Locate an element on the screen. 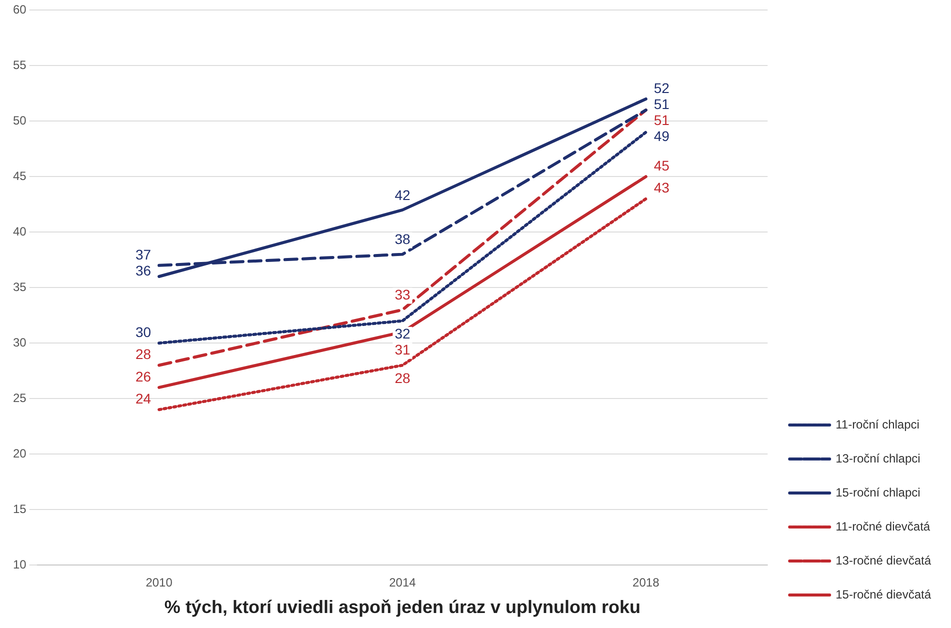 The image size is (951, 628). data-label: 31 is located at coordinates (402, 350).